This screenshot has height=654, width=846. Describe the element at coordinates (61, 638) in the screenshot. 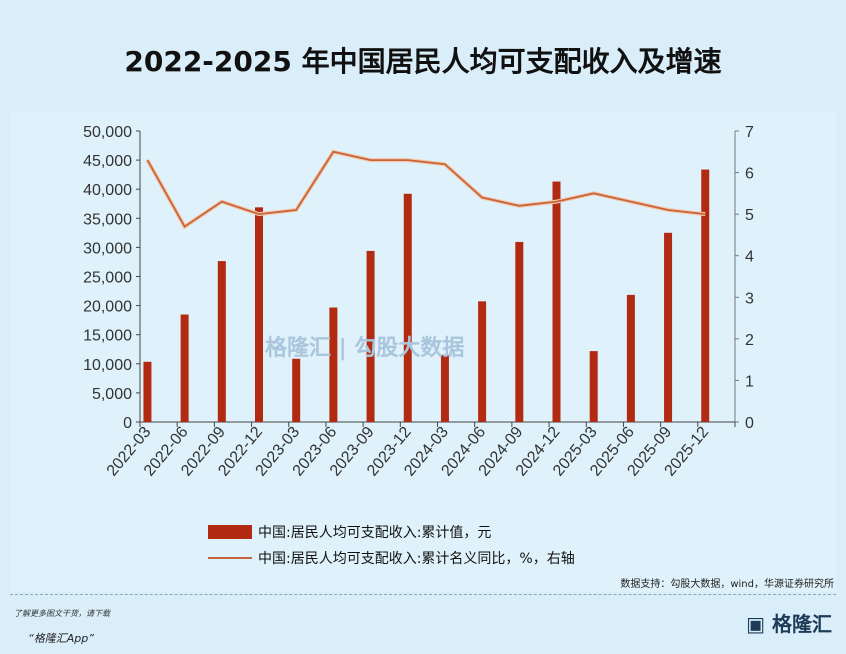

I see `app-name: “格隆汇App”` at that location.